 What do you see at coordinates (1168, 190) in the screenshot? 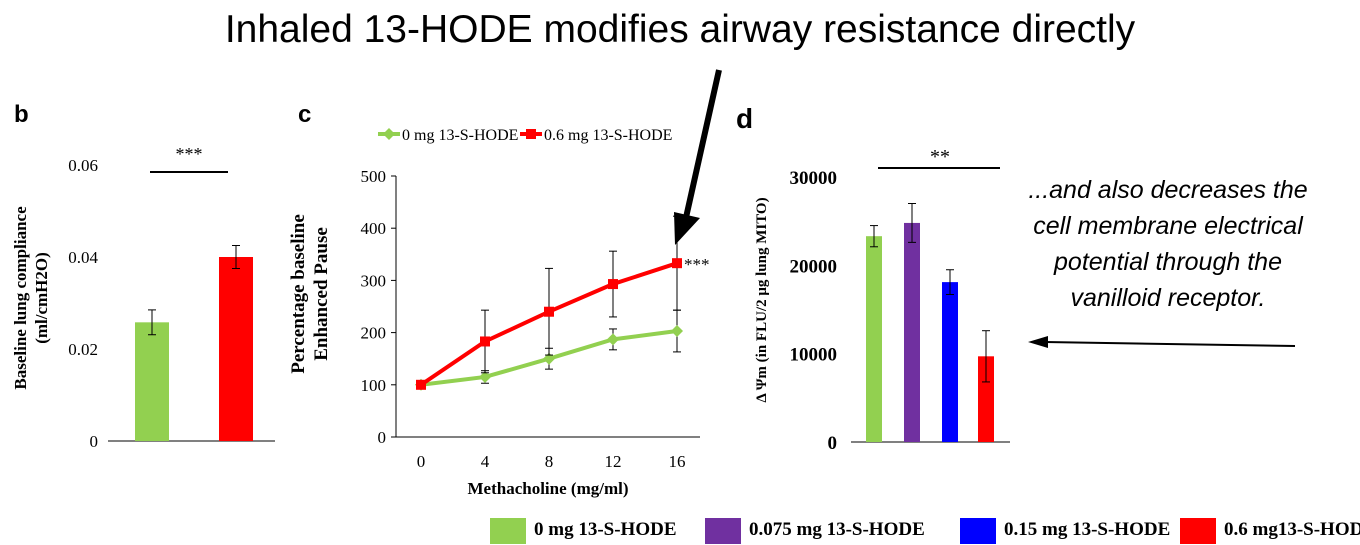
I see `annotation-line-1: ...and also decreases the` at bounding box center [1168, 190].